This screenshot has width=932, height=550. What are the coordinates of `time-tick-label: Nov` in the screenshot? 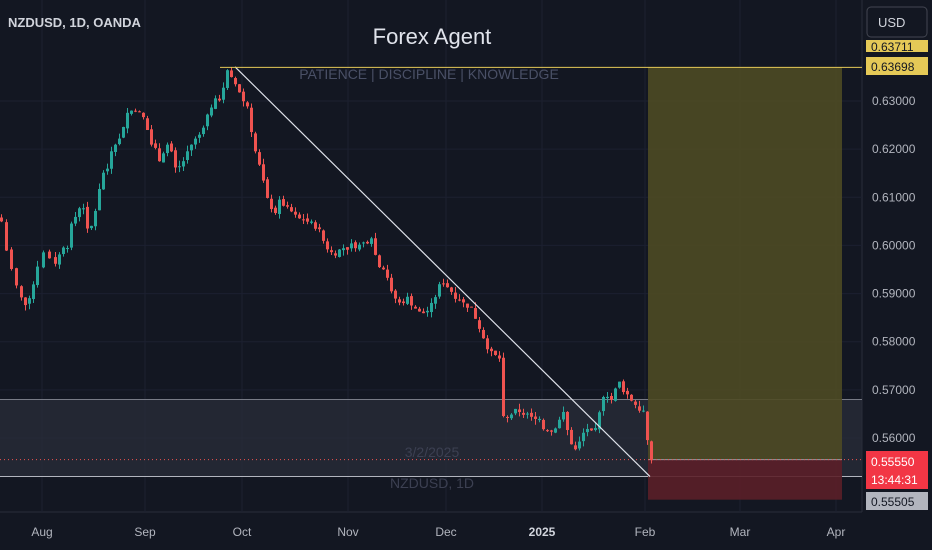 It's located at (347, 532).